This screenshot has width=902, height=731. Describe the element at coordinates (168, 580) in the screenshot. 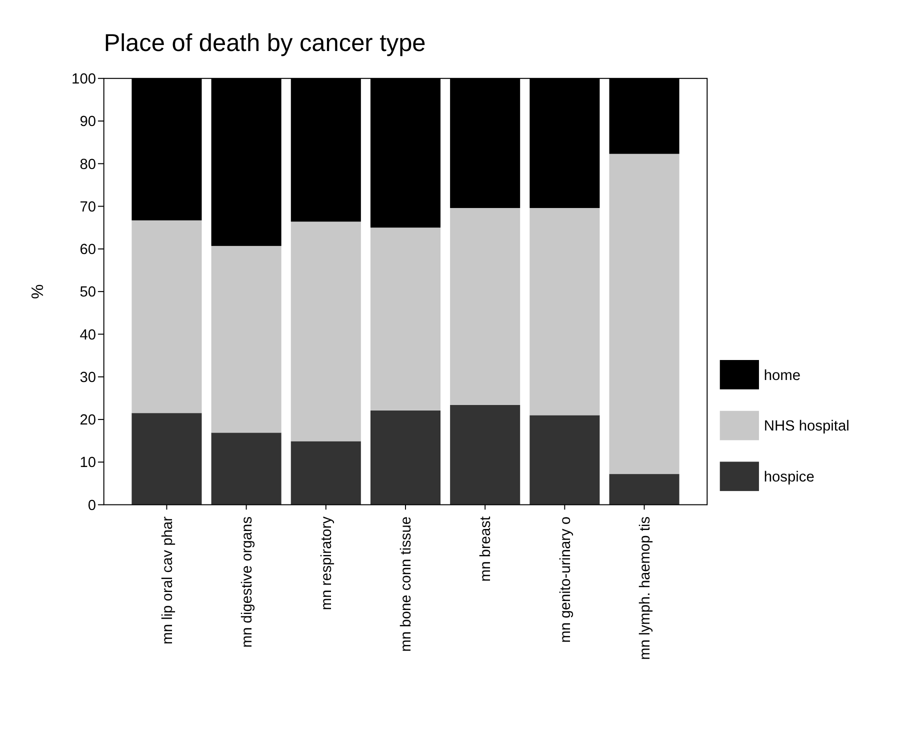

I see `x-tick-label: mn lip oral cav phar` at that location.